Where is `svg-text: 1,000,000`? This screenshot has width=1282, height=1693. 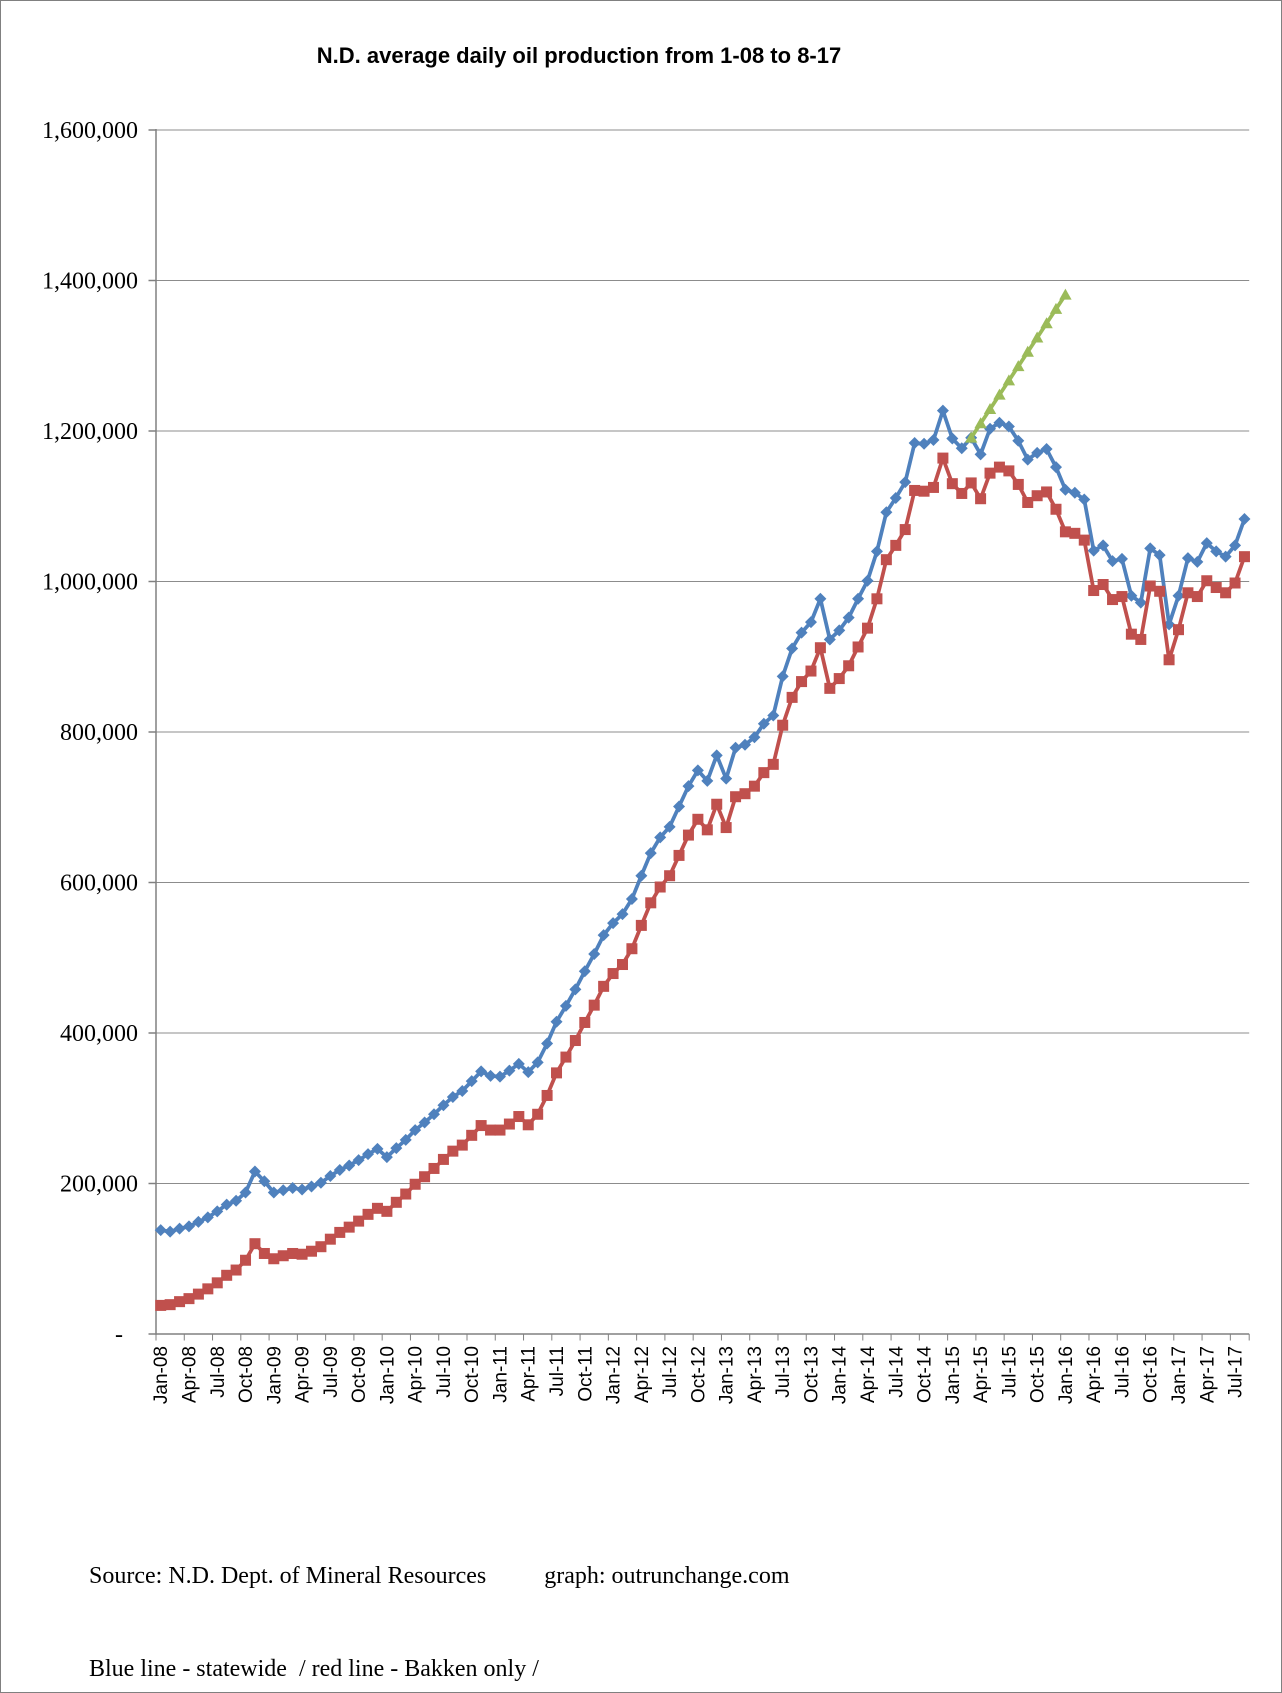
svg-text: 1,000,000 is located at coordinates (90, 583).